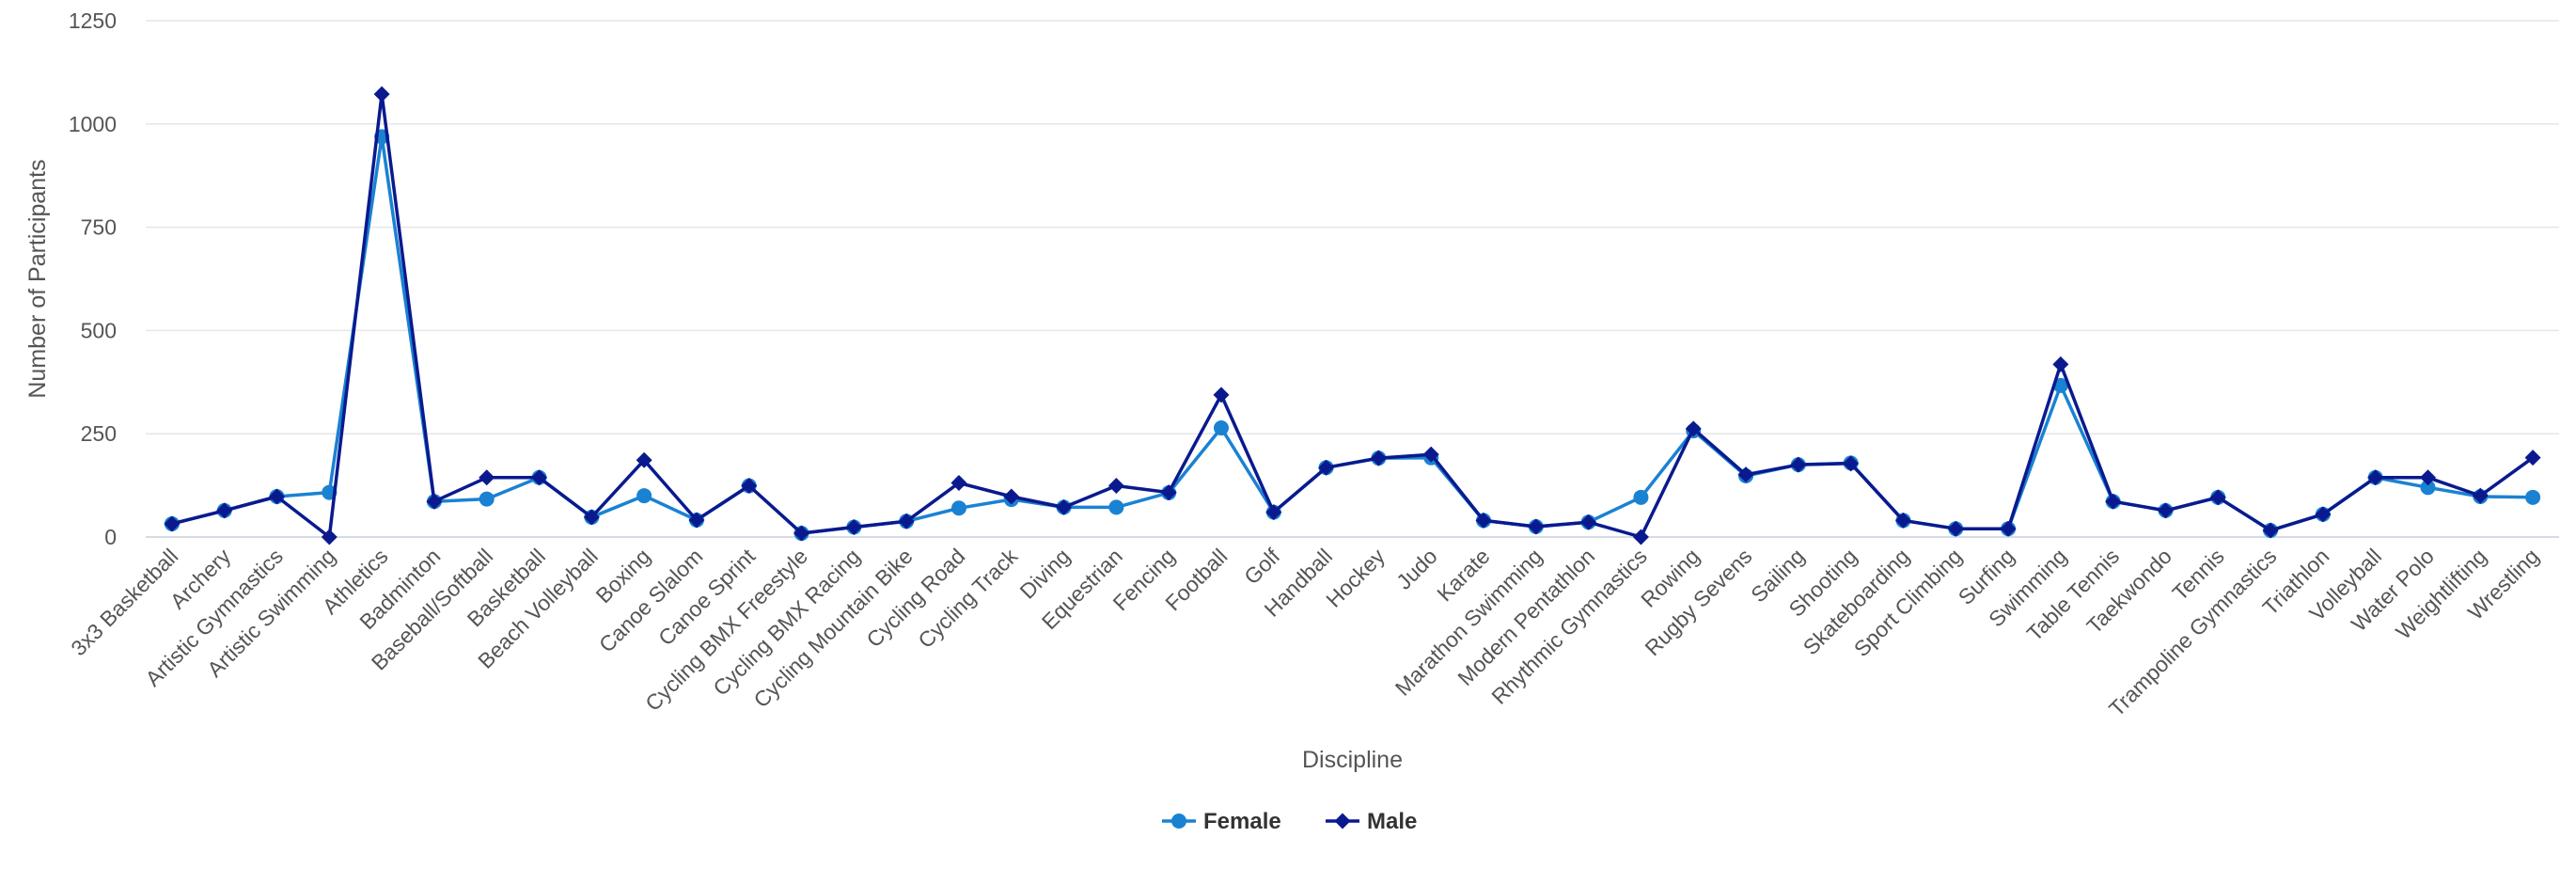  I want to click on legend-item-male: Male, so click(1371, 821).